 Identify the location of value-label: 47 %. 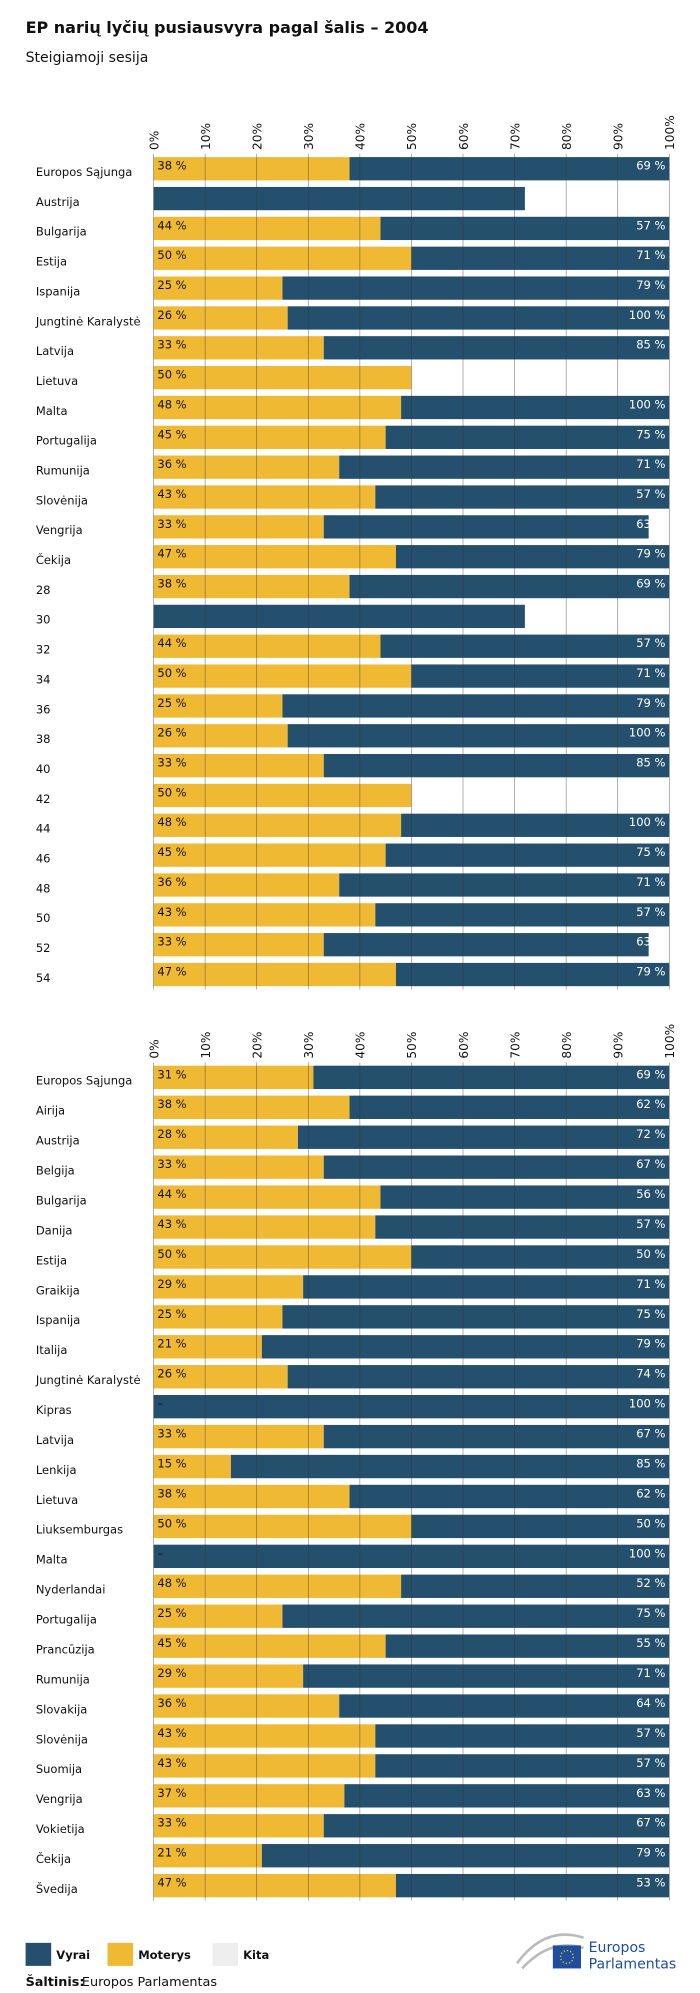
(171, 1883).